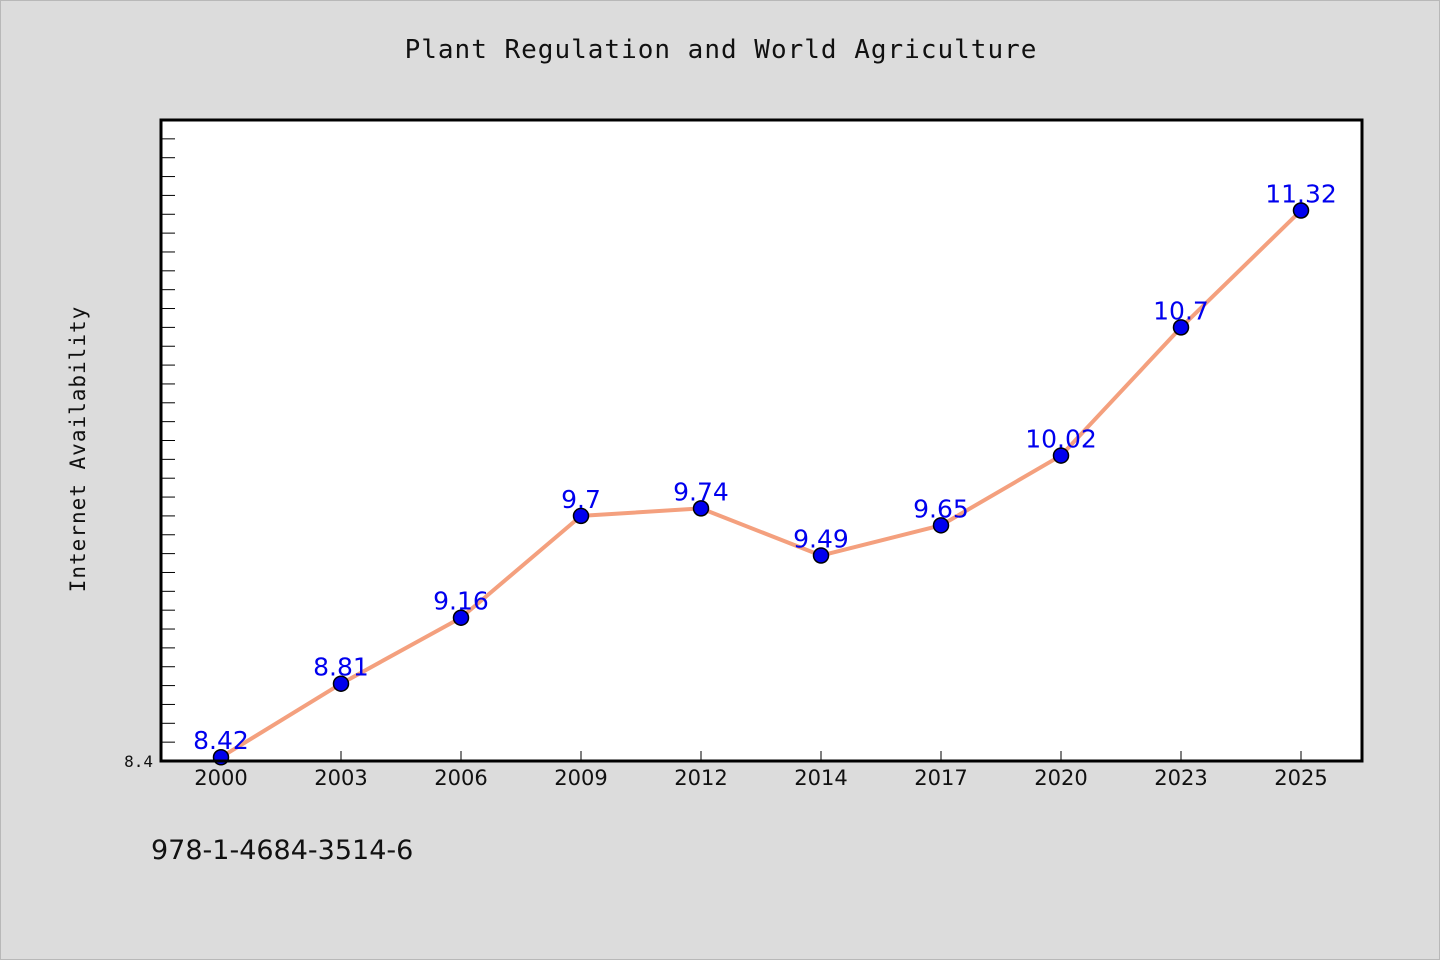  What do you see at coordinates (220, 778) in the screenshot?
I see `x-tick-label: 2000` at bounding box center [220, 778].